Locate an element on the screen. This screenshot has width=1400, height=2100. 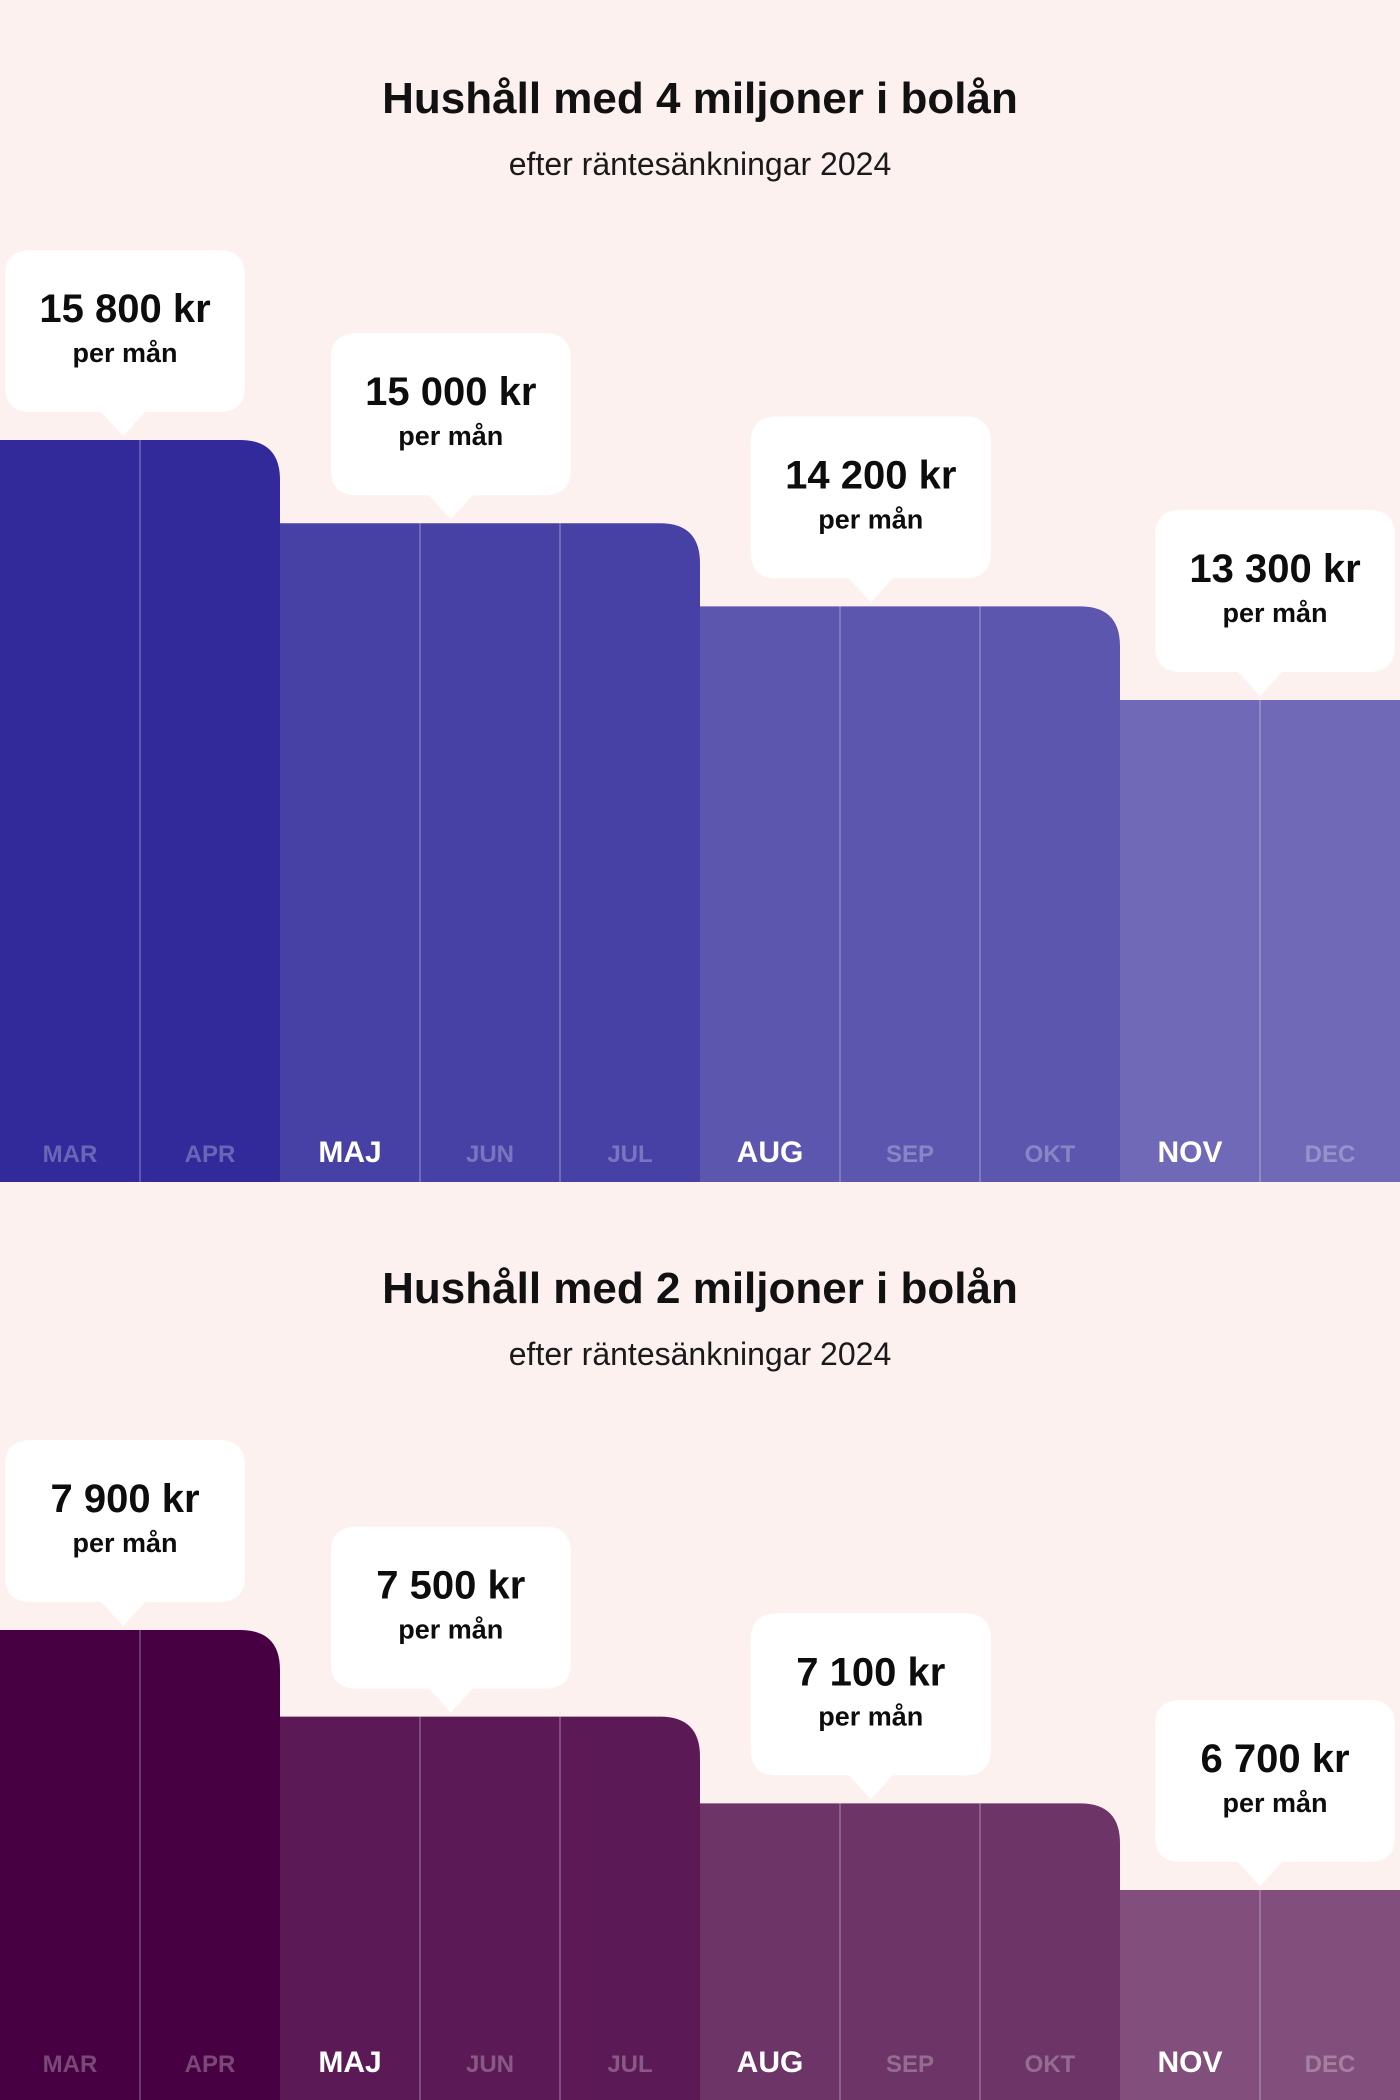
value-callout: 15 000 kr per mån is located at coordinates (450, 426).